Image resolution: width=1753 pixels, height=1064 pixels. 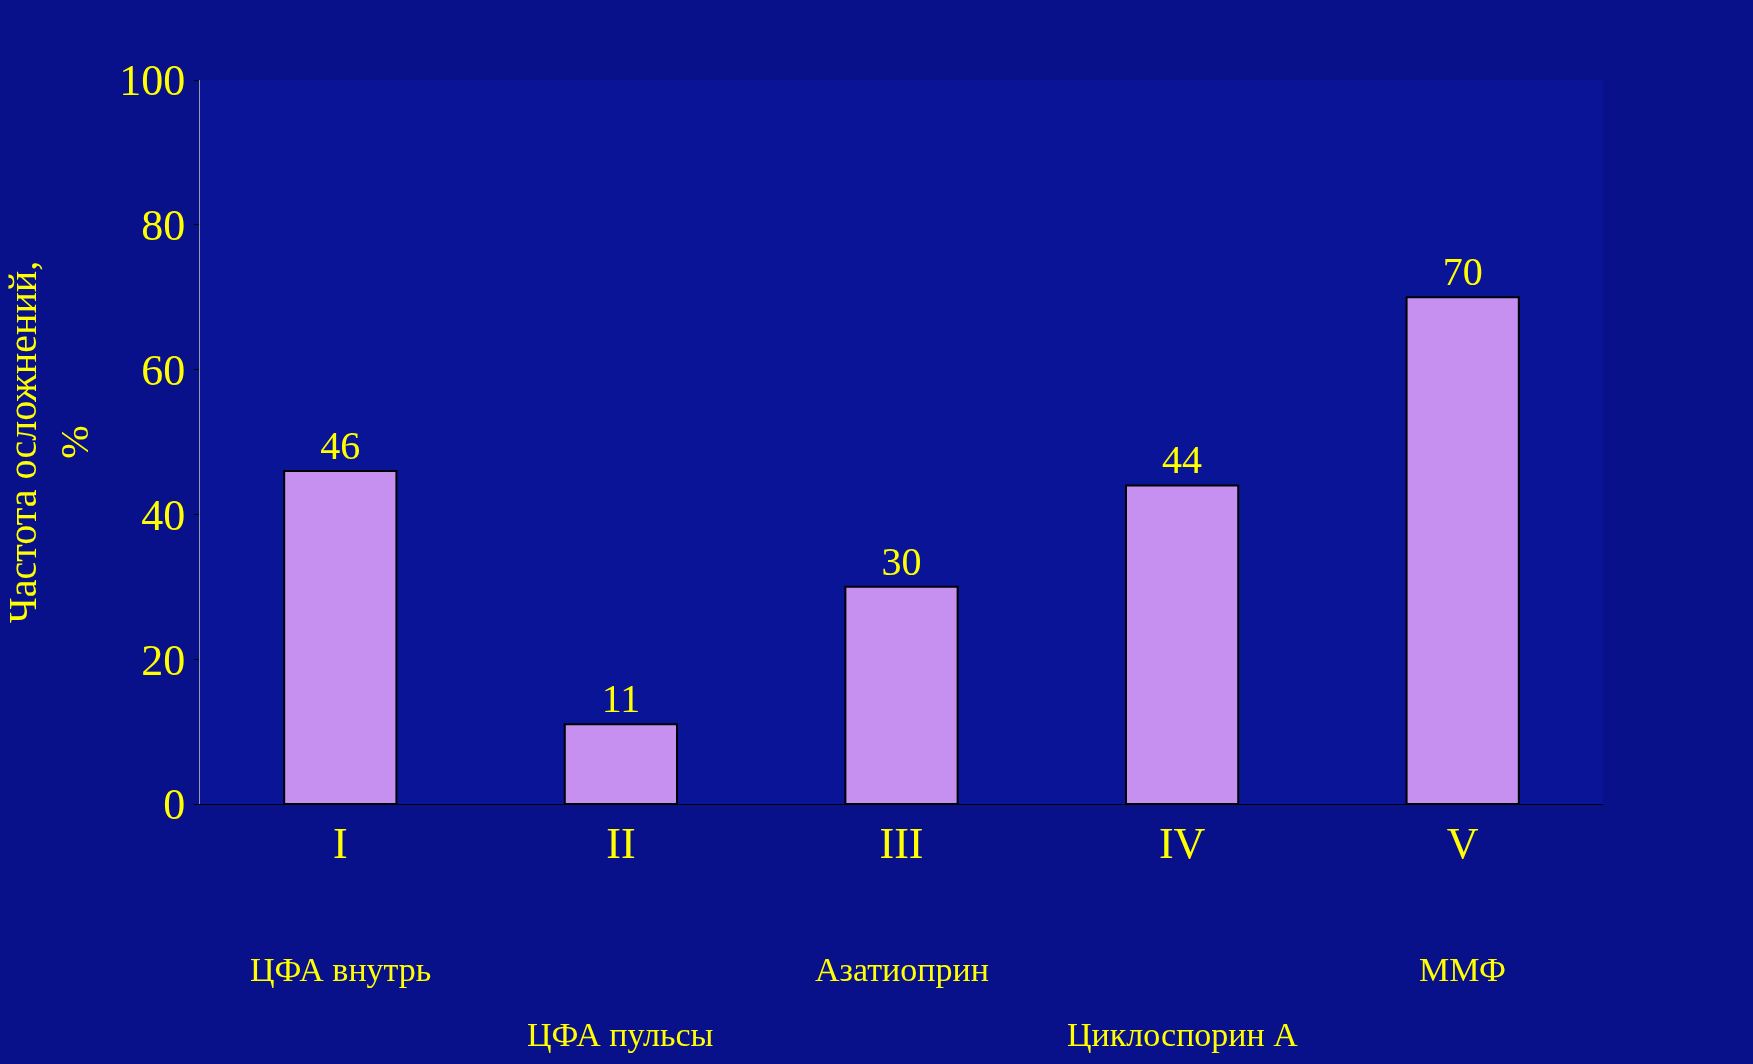 I want to click on text: Циклоспорин А, so click(x=1183, y=1034).